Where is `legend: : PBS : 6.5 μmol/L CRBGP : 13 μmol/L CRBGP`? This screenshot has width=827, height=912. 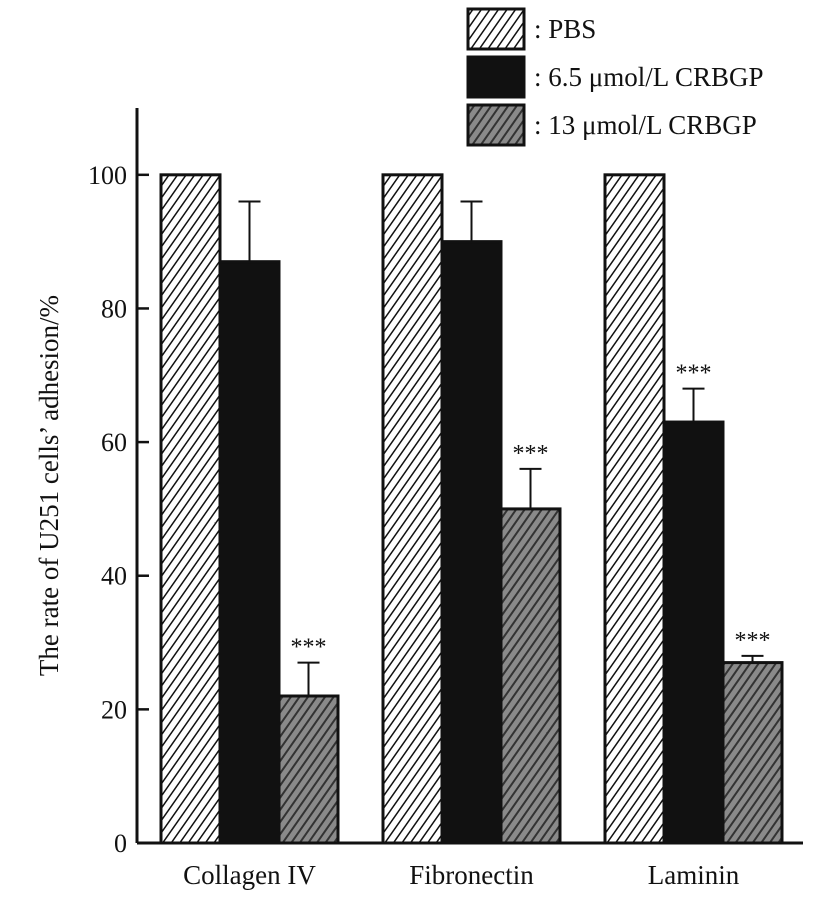 legend: : PBS : 6.5 μmol/L CRBGP : 13 μmol/L CRBGP is located at coordinates (615, 77).